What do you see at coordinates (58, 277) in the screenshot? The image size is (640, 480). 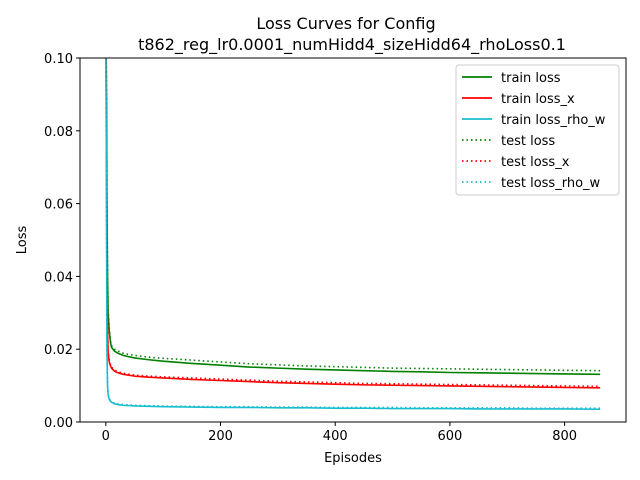 I see `y-tick-label: 0.04` at bounding box center [58, 277].